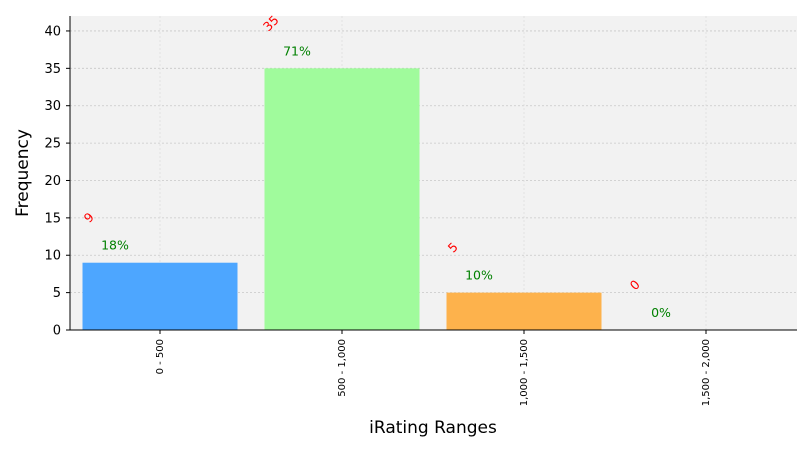 This screenshot has height=450, width=810. I want to click on y-tick-label: 25, so click(52, 144).